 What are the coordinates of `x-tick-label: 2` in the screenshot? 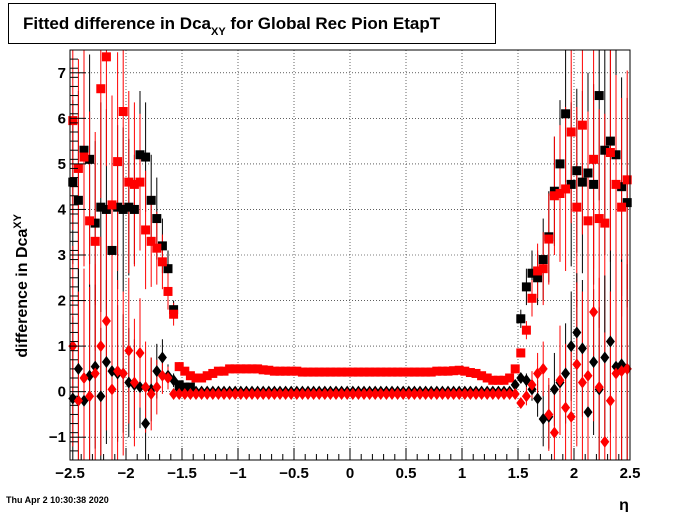 It's located at (574, 473).